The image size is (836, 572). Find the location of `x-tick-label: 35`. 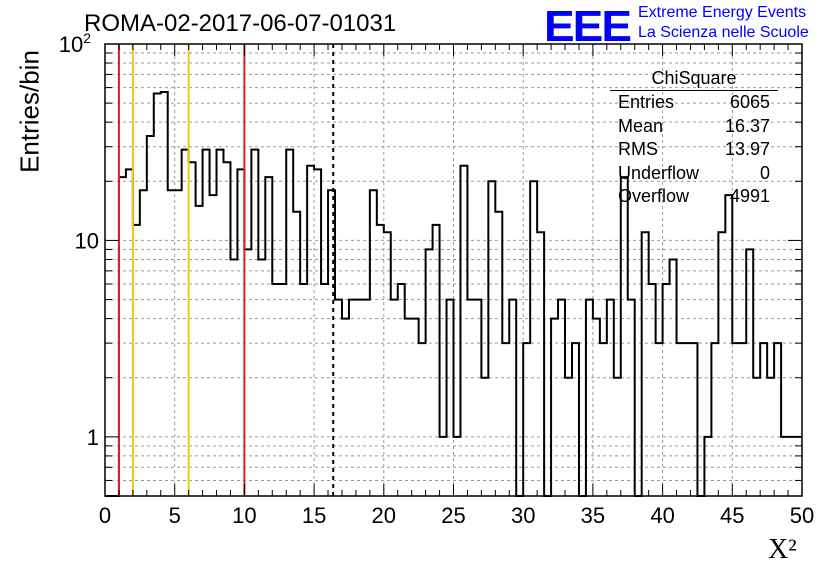

x-tick-label: 35 is located at coordinates (593, 515).